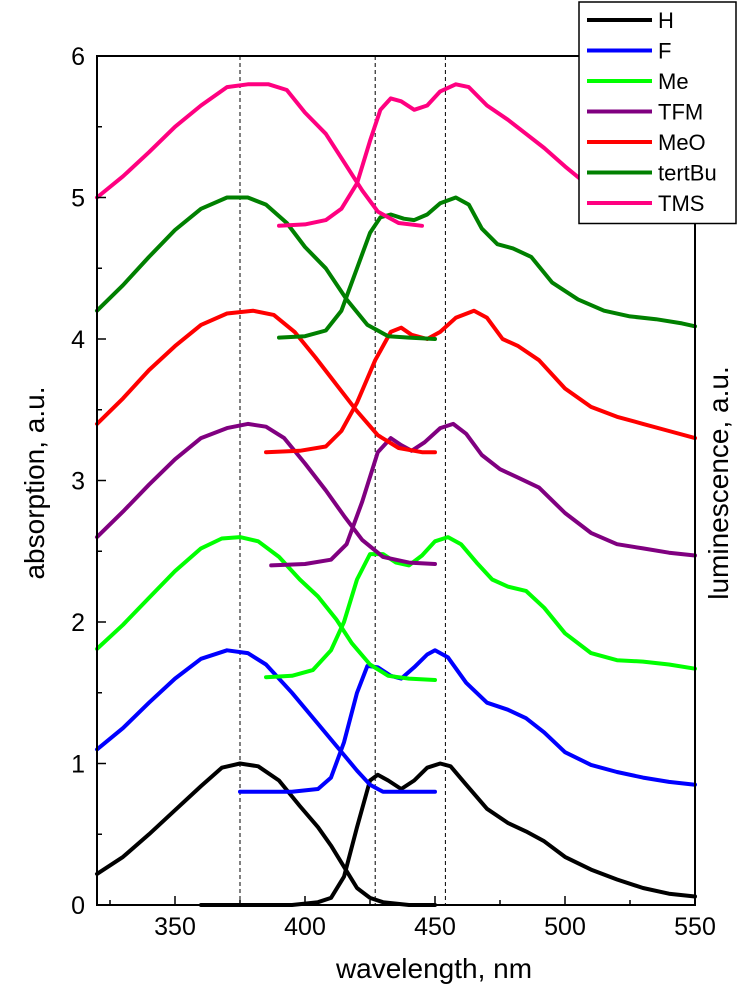  I want to click on luminescence-curve-me, so click(480, 607).